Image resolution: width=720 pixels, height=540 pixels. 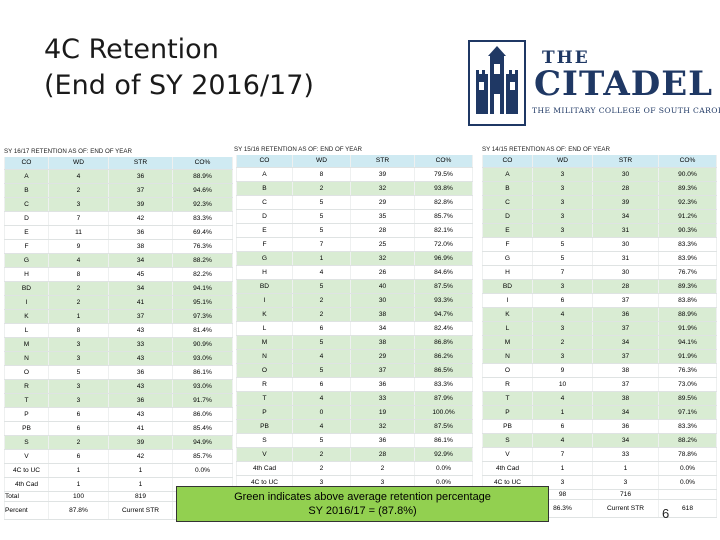 I want to click on cell-company-percent: 83.3%, so click(x=443, y=384).